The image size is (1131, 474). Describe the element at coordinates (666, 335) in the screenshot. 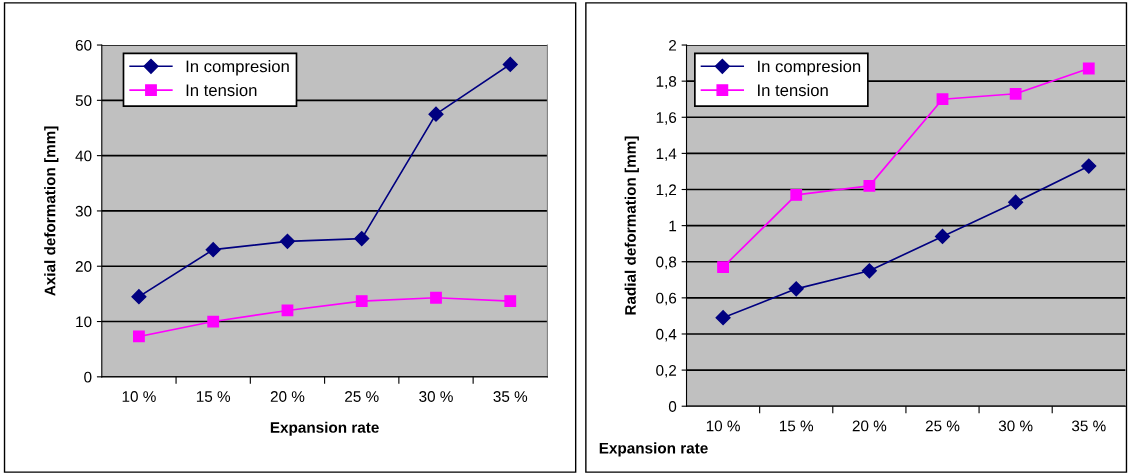

I see `y-tick-label: 0,4` at that location.